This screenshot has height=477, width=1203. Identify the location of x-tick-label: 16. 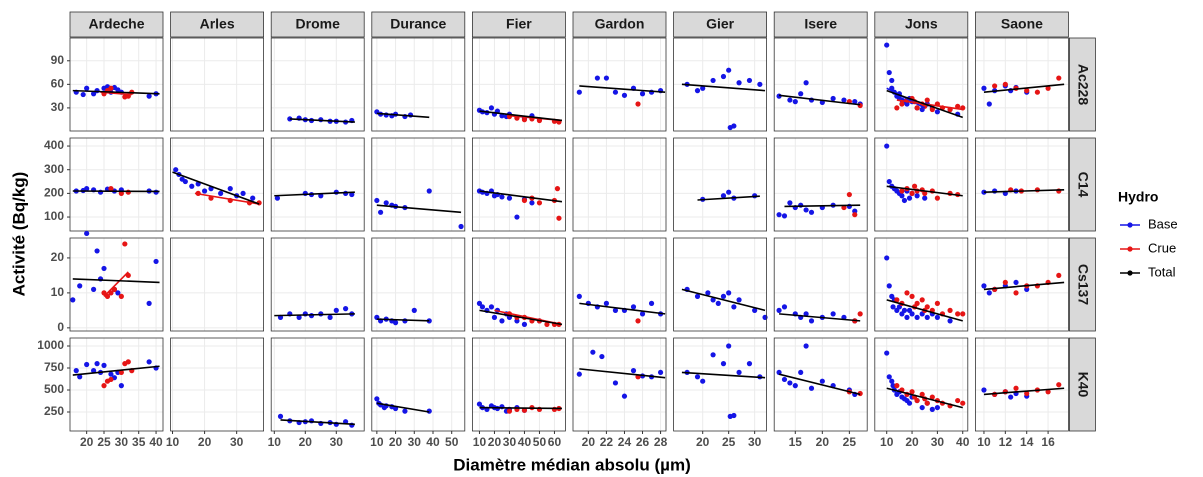
(1048, 442).